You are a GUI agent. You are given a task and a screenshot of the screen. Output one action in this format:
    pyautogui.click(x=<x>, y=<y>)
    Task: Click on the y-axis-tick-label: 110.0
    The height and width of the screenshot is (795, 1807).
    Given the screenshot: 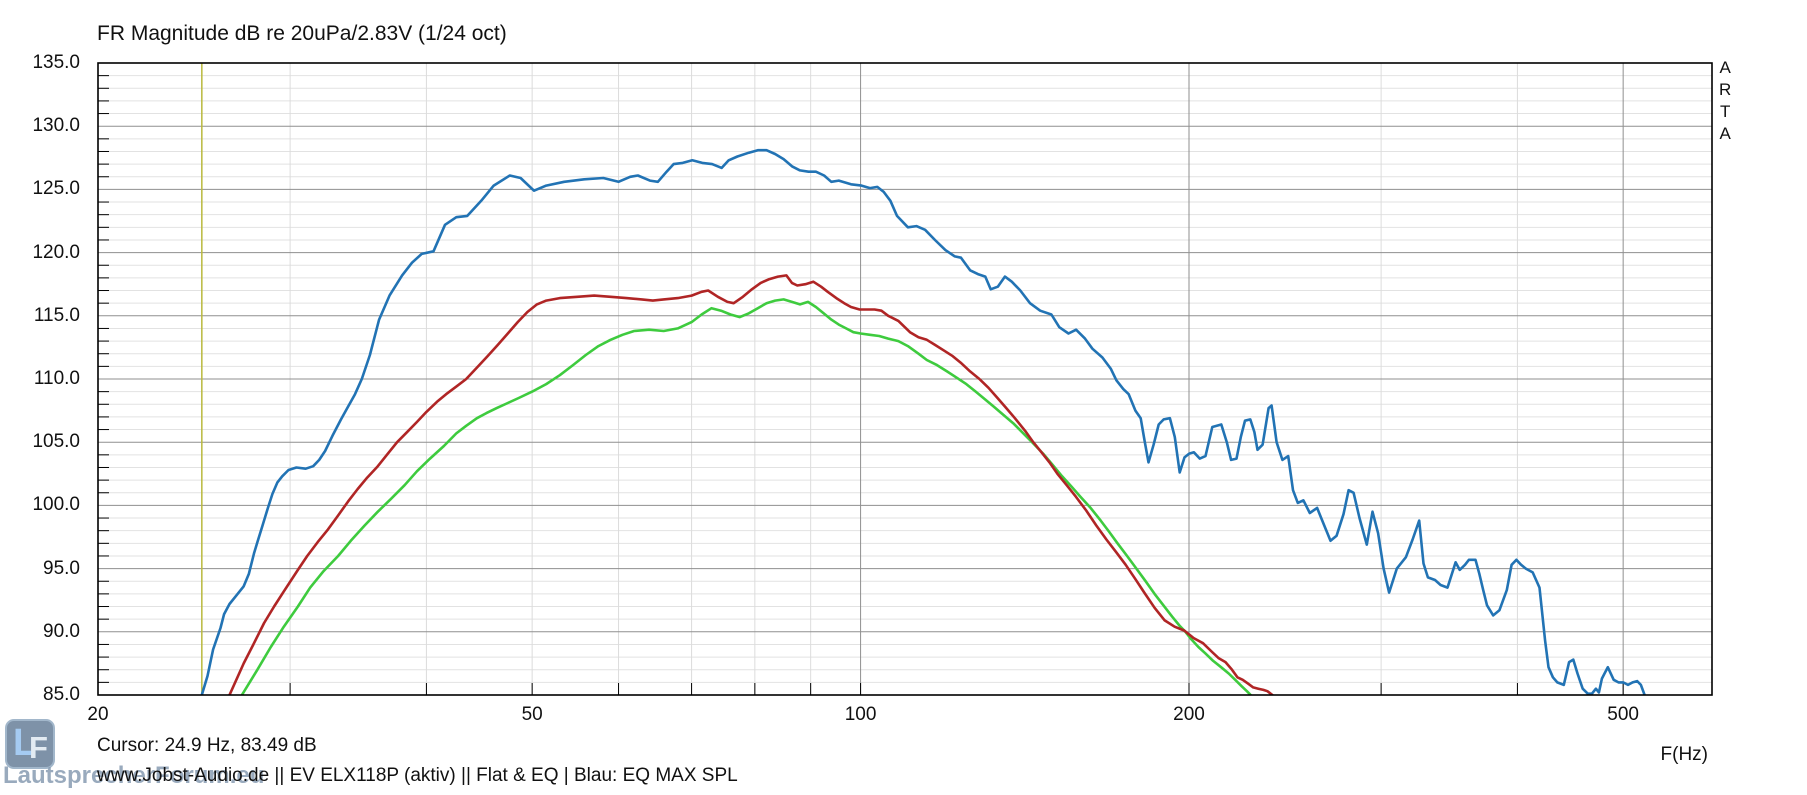 What is the action you would take?
    pyautogui.click(x=56, y=378)
    